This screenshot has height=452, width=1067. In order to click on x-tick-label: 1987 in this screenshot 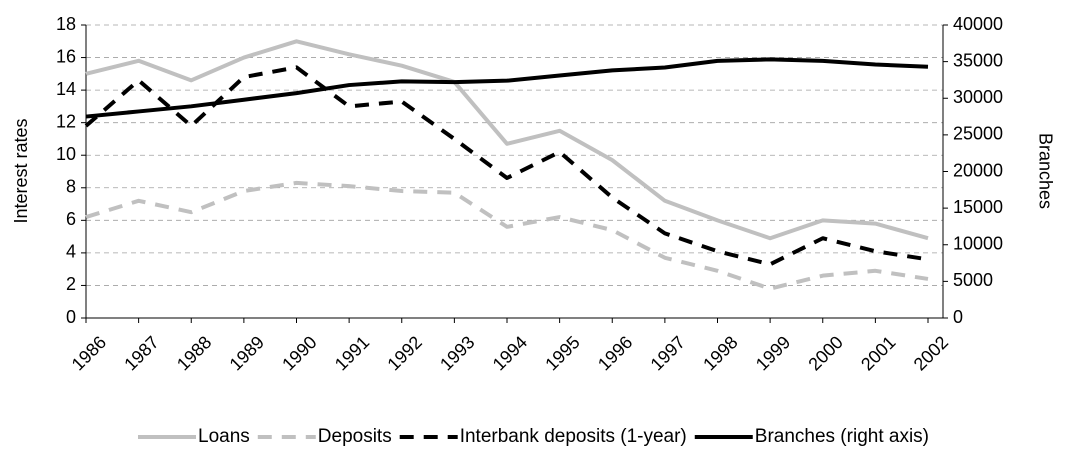, I will do `click(141, 353)`.